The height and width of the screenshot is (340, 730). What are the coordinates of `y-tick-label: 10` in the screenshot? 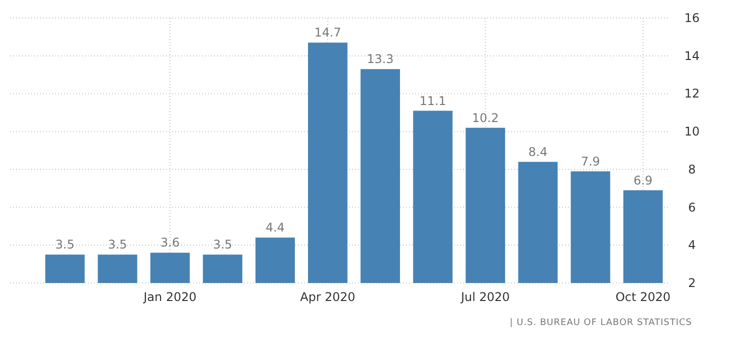 It's located at (692, 131).